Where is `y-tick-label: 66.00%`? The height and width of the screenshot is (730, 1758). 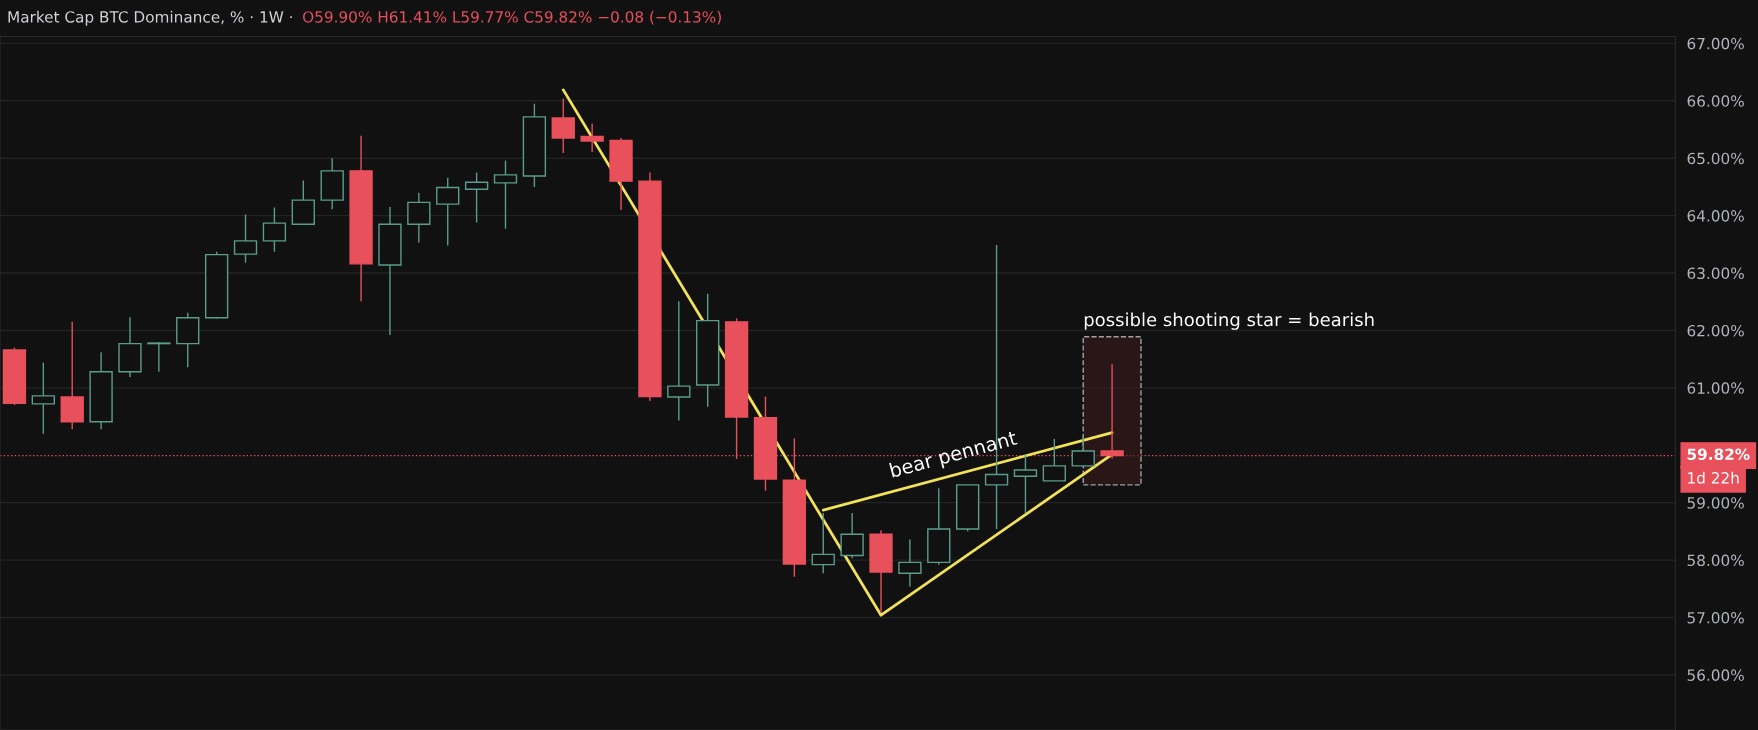
y-tick-label: 66.00% is located at coordinates (1715, 101).